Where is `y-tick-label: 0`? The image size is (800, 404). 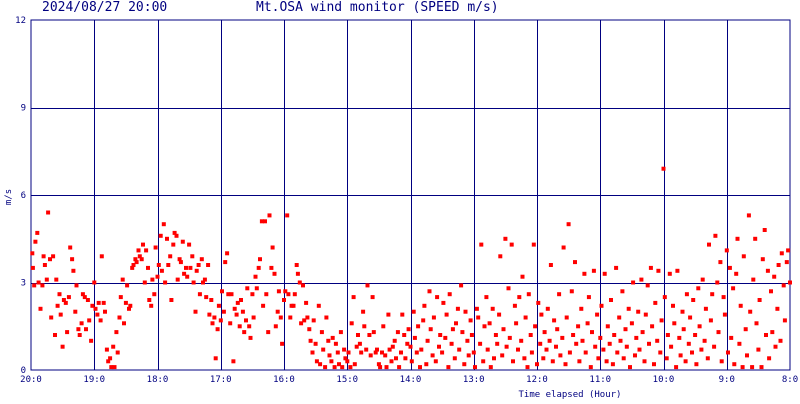
y-tick-label: 0 is located at coordinates (23, 371).